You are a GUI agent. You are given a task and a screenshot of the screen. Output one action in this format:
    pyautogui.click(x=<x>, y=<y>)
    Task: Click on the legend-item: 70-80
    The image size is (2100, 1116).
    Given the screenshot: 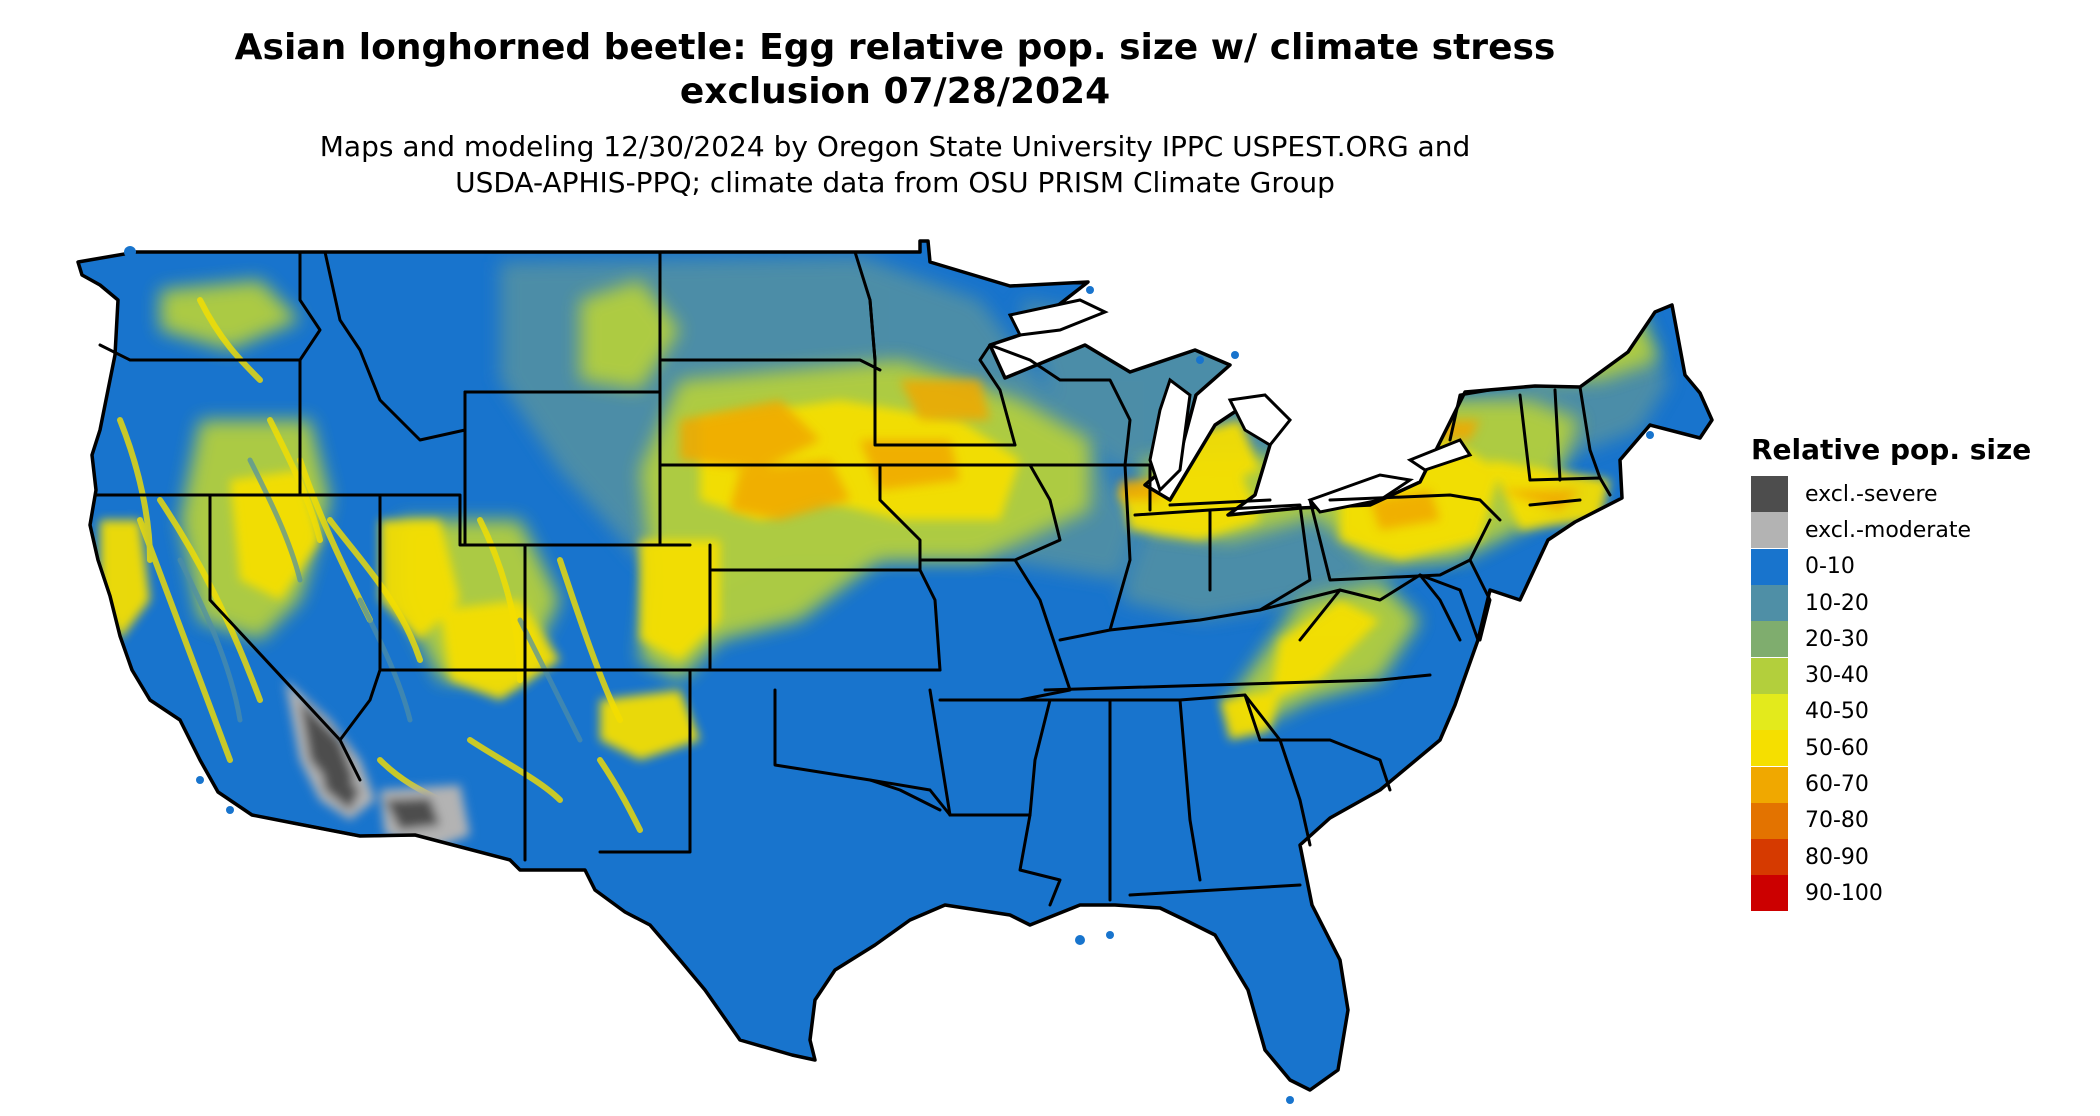 What is the action you would take?
    pyautogui.click(x=1891, y=820)
    